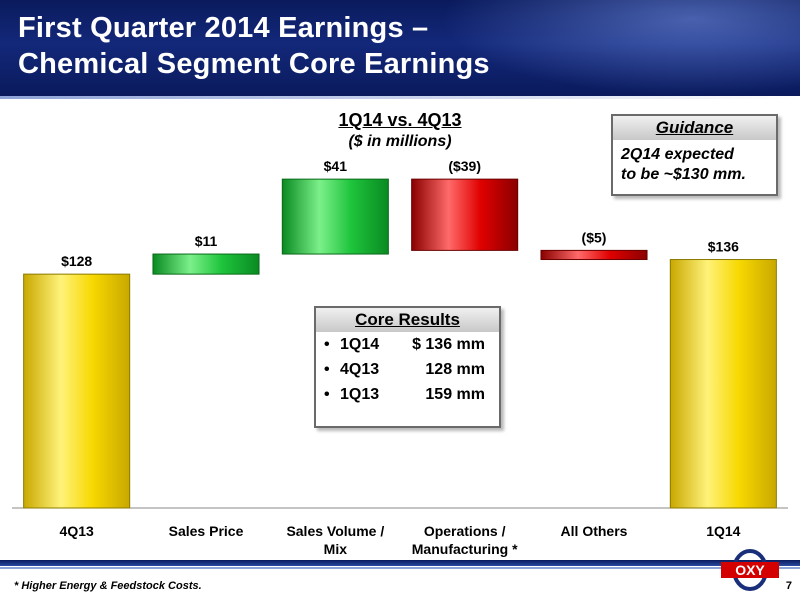  What do you see at coordinates (400, 568) in the screenshot?
I see `footer-bar-accent` at bounding box center [400, 568].